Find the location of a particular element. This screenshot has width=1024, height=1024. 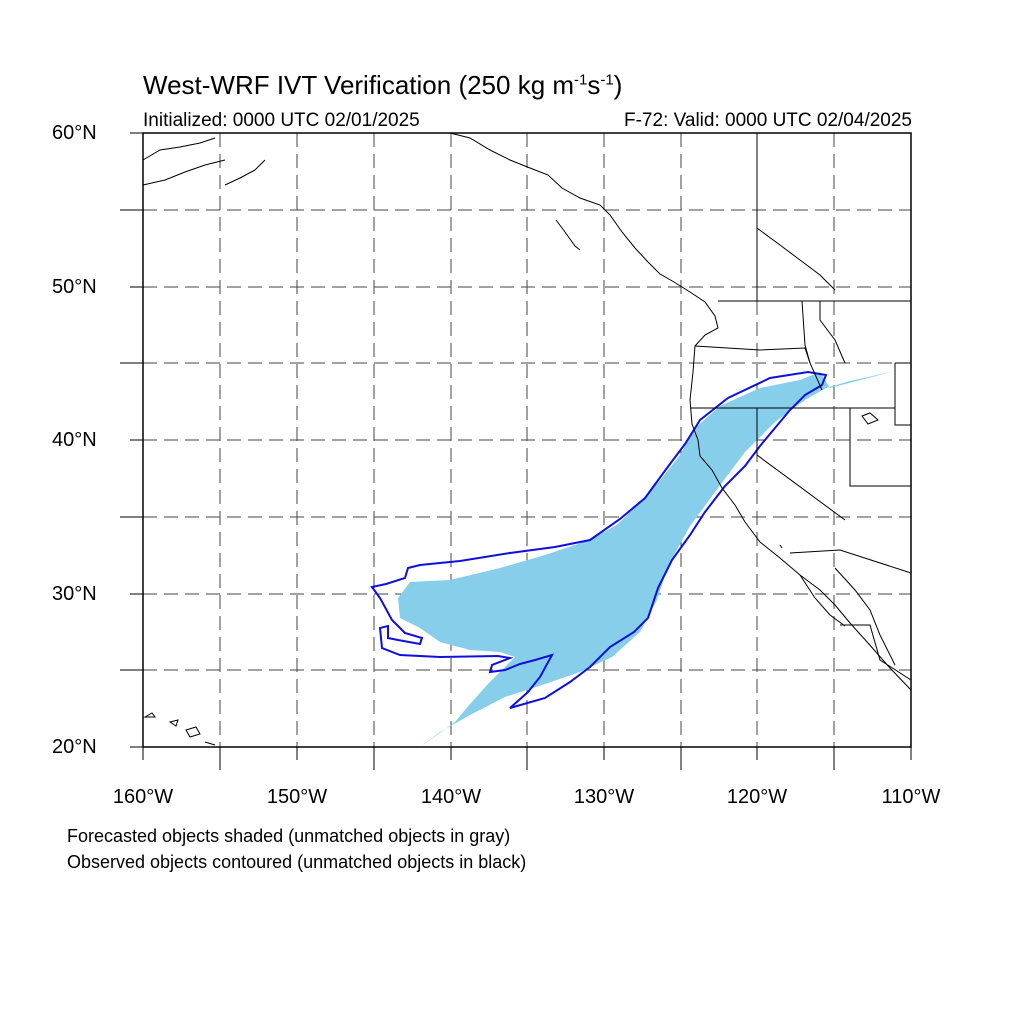

lon-label-130w: 130°W is located at coordinates (604, 797).